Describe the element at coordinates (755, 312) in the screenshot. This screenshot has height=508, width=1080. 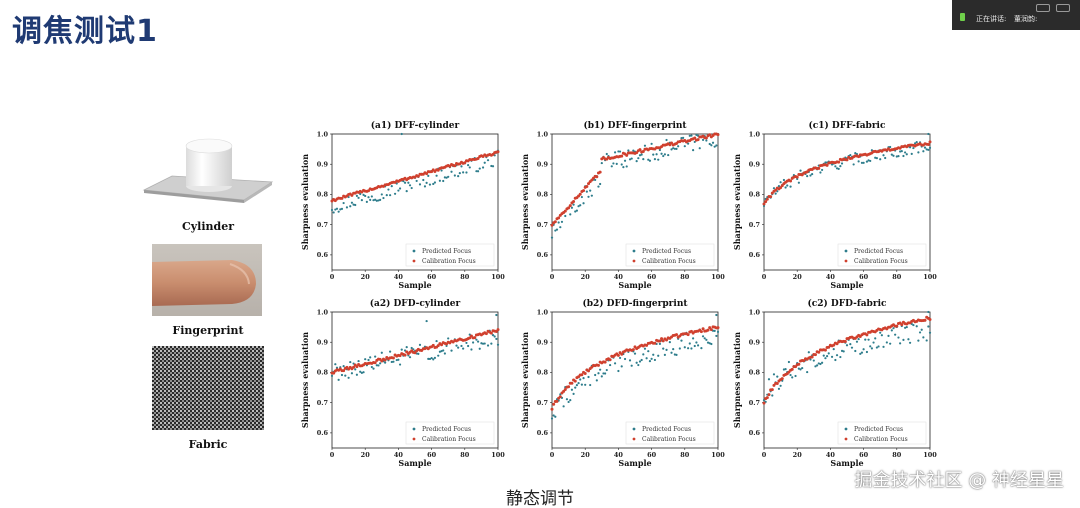
I see `y-tick-label: 1.0` at that location.